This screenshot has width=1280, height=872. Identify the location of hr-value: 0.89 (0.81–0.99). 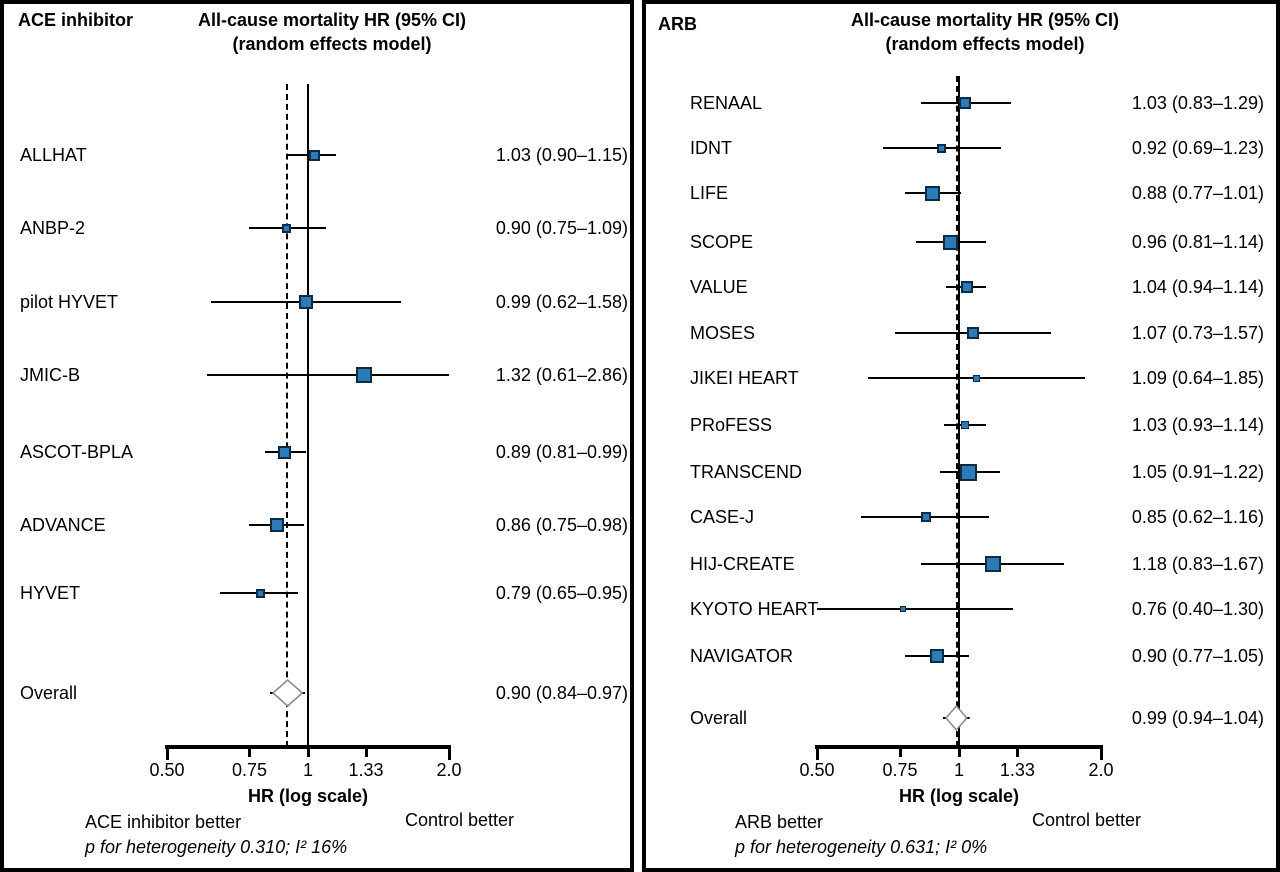
(561, 452).